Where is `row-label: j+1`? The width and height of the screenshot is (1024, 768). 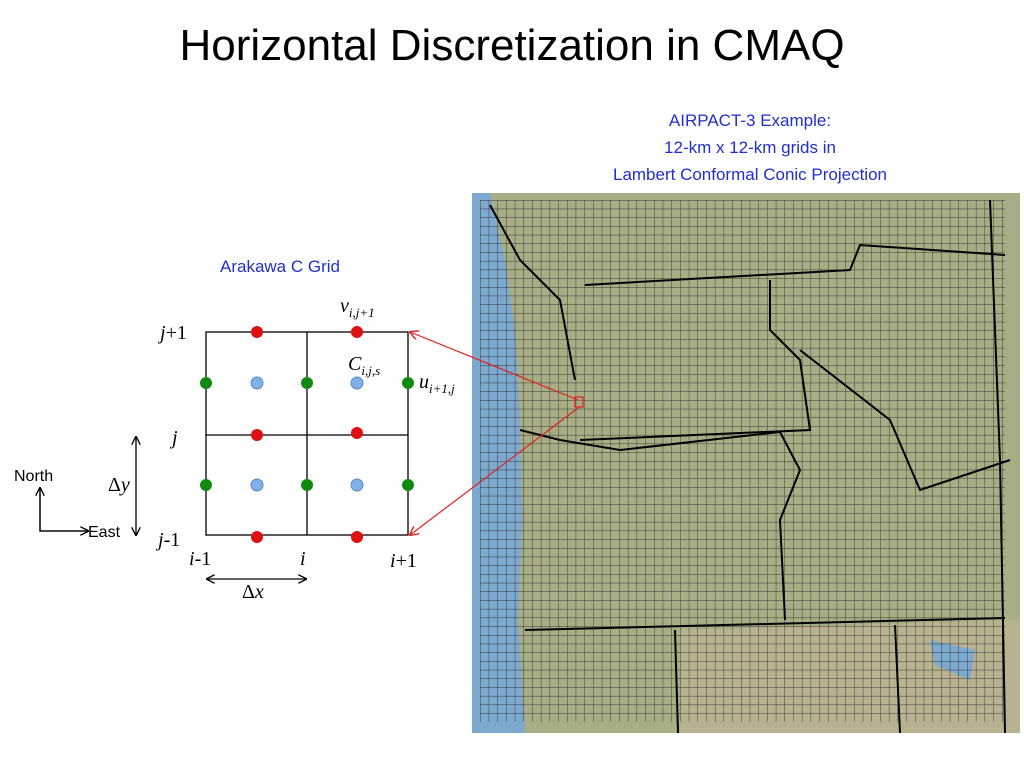 row-label: j+1 is located at coordinates (172, 333).